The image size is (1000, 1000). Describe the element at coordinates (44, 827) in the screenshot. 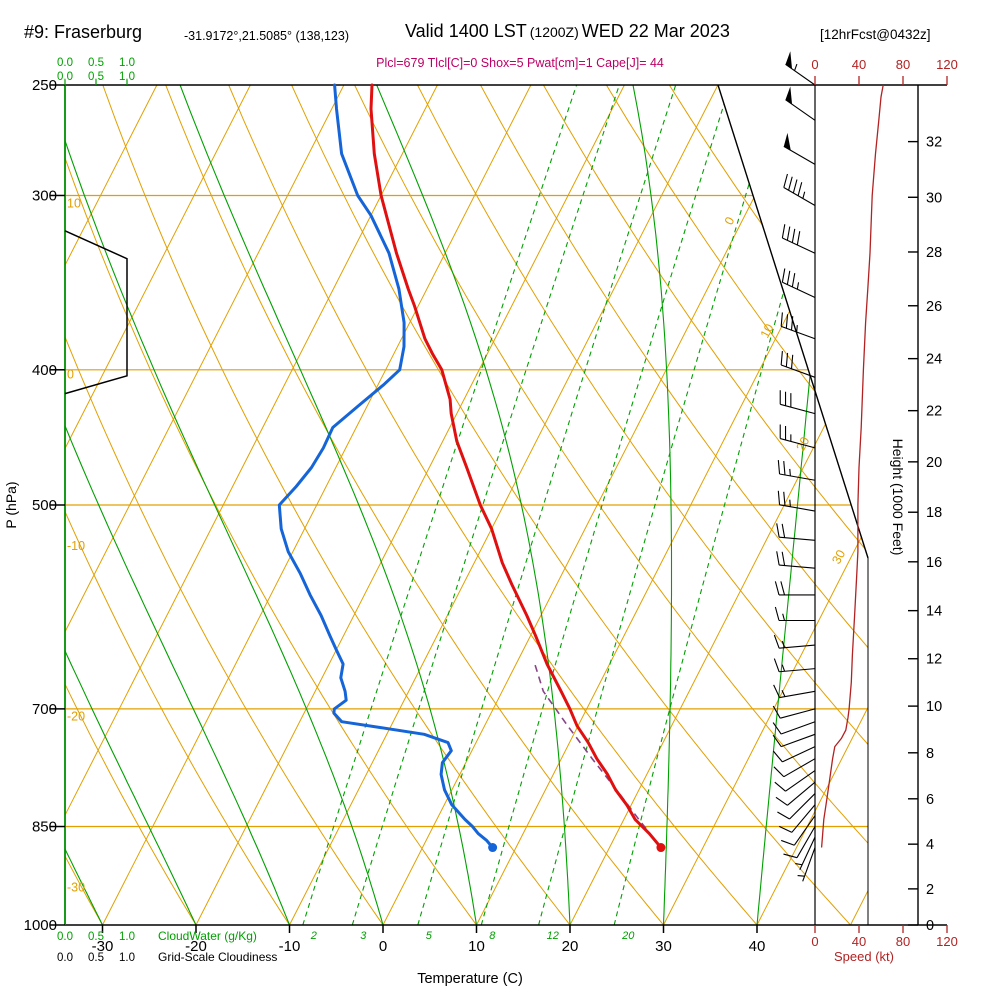

I see `pressure-tick-label: 850` at that location.